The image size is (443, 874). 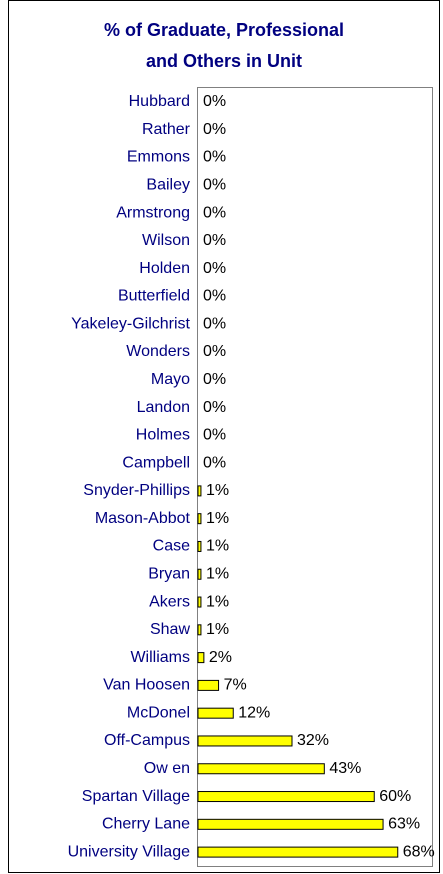 I want to click on category-label: Mason-Abbot, so click(x=143, y=518).